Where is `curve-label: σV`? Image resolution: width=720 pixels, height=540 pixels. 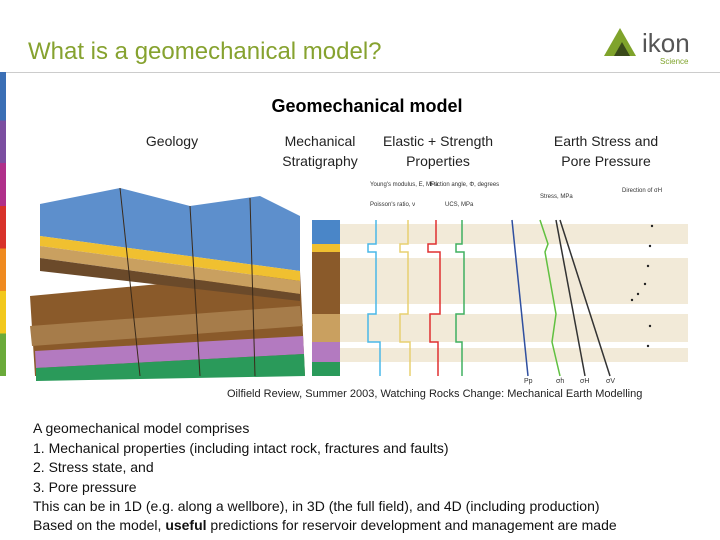
curve-label: σV is located at coordinates (610, 381).